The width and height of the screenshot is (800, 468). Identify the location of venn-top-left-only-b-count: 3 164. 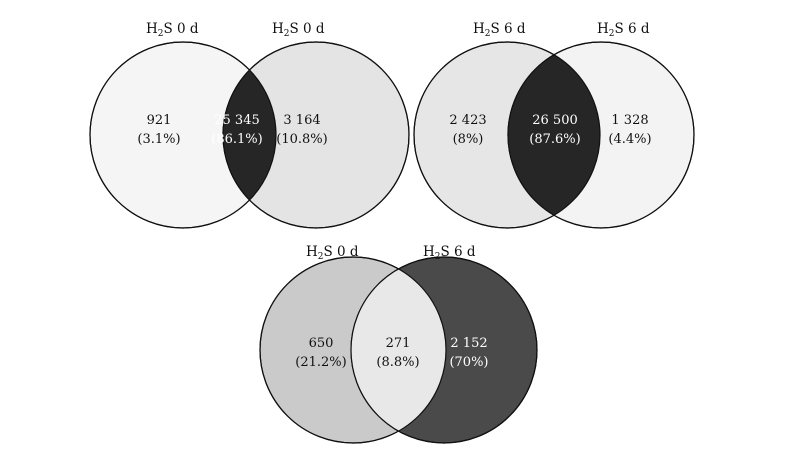
(301, 120).